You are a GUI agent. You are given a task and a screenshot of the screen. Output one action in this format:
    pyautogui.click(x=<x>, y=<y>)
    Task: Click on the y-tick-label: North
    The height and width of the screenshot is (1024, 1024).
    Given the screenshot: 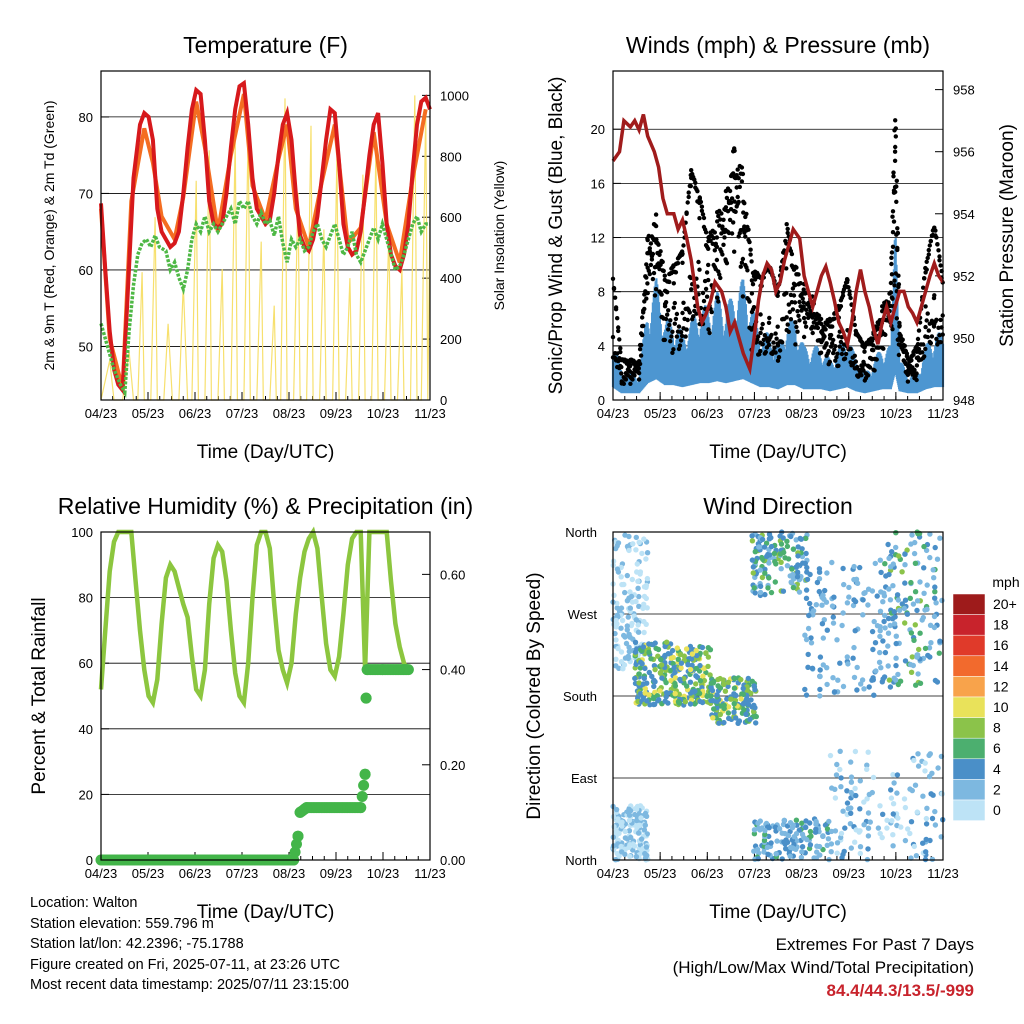 What is the action you would take?
    pyautogui.click(x=581, y=532)
    